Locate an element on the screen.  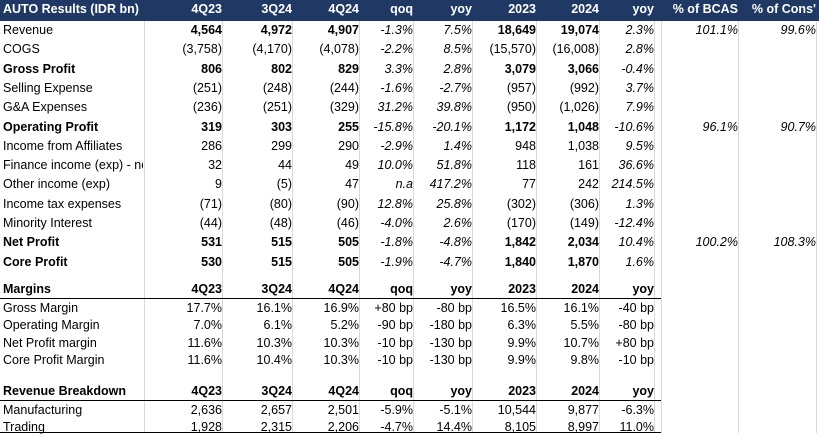
row-value: 1,840 is located at coordinates (520, 262).